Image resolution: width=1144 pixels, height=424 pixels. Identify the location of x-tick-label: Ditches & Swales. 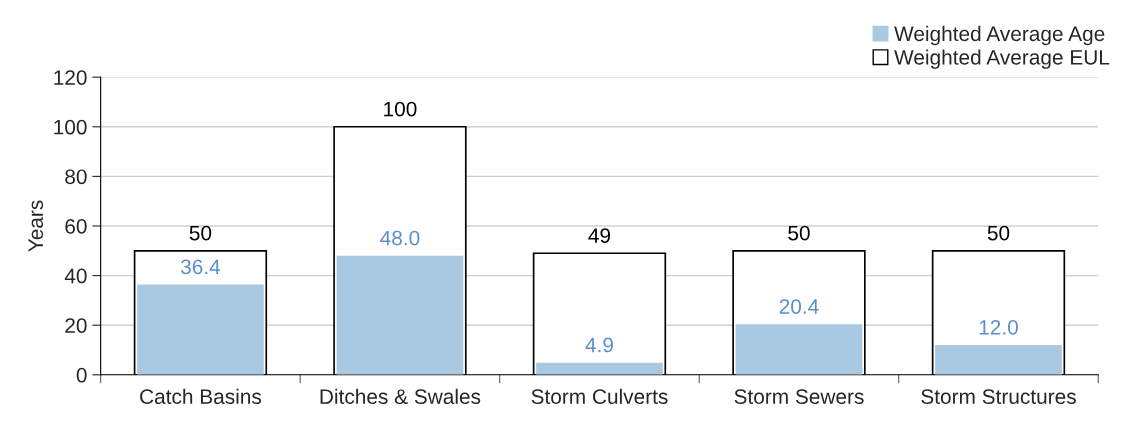
(400, 396).